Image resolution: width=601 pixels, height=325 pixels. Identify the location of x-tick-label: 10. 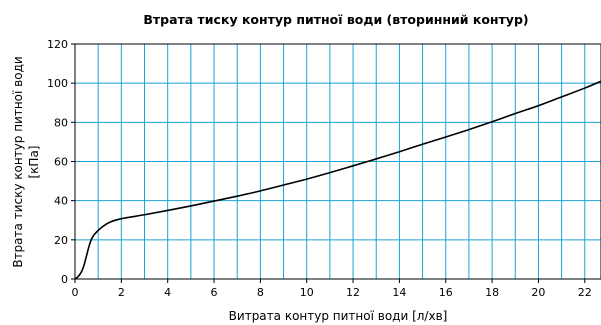
(307, 292).